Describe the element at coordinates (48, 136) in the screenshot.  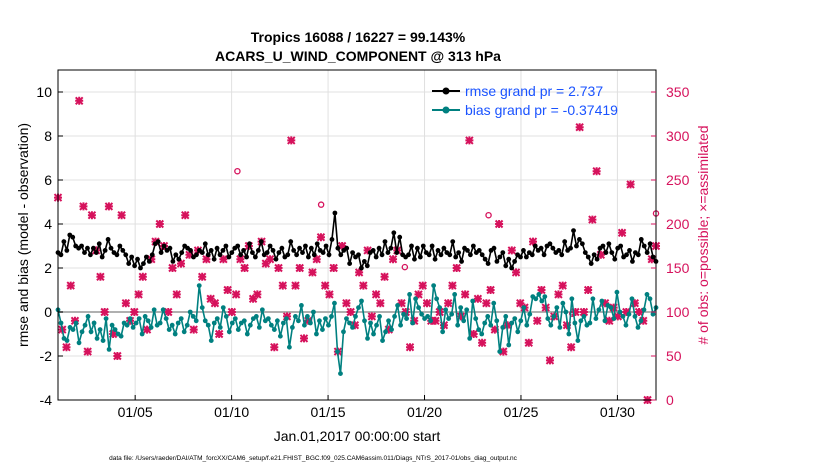
I see `y-left-tick-label: 8` at that location.